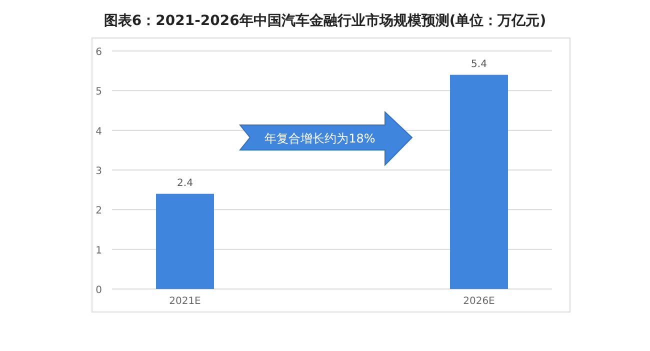  What do you see at coordinates (479, 64) in the screenshot?
I see `data-label: 5.4` at bounding box center [479, 64].